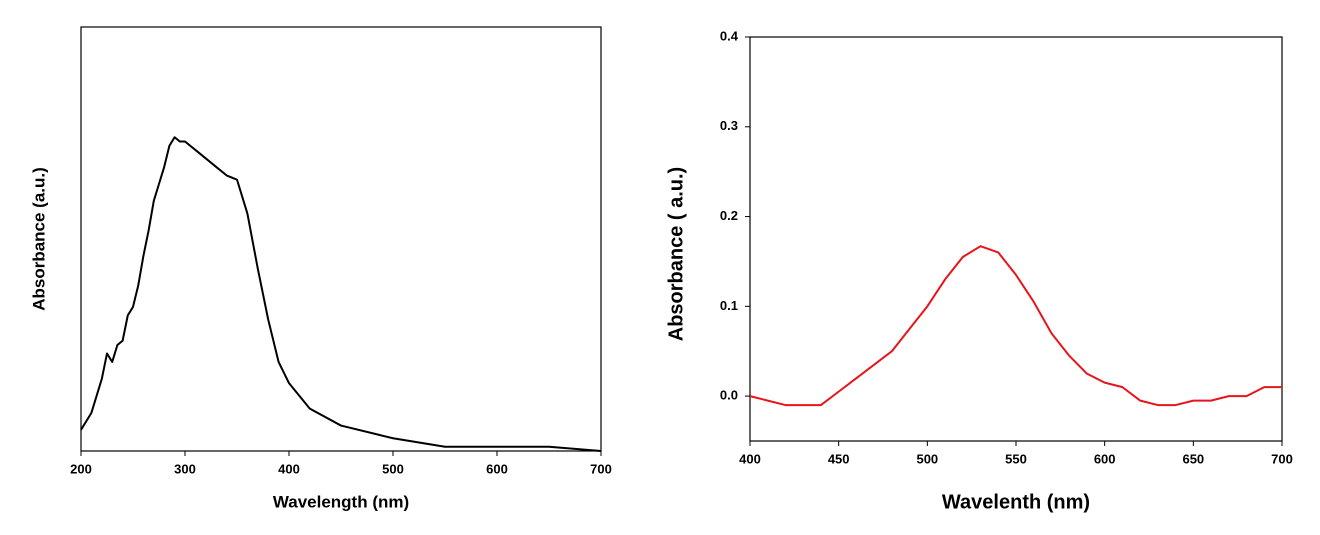  What do you see at coordinates (1016, 502) in the screenshot?
I see `x-axis-label: Wavelenth (nm)` at bounding box center [1016, 502].